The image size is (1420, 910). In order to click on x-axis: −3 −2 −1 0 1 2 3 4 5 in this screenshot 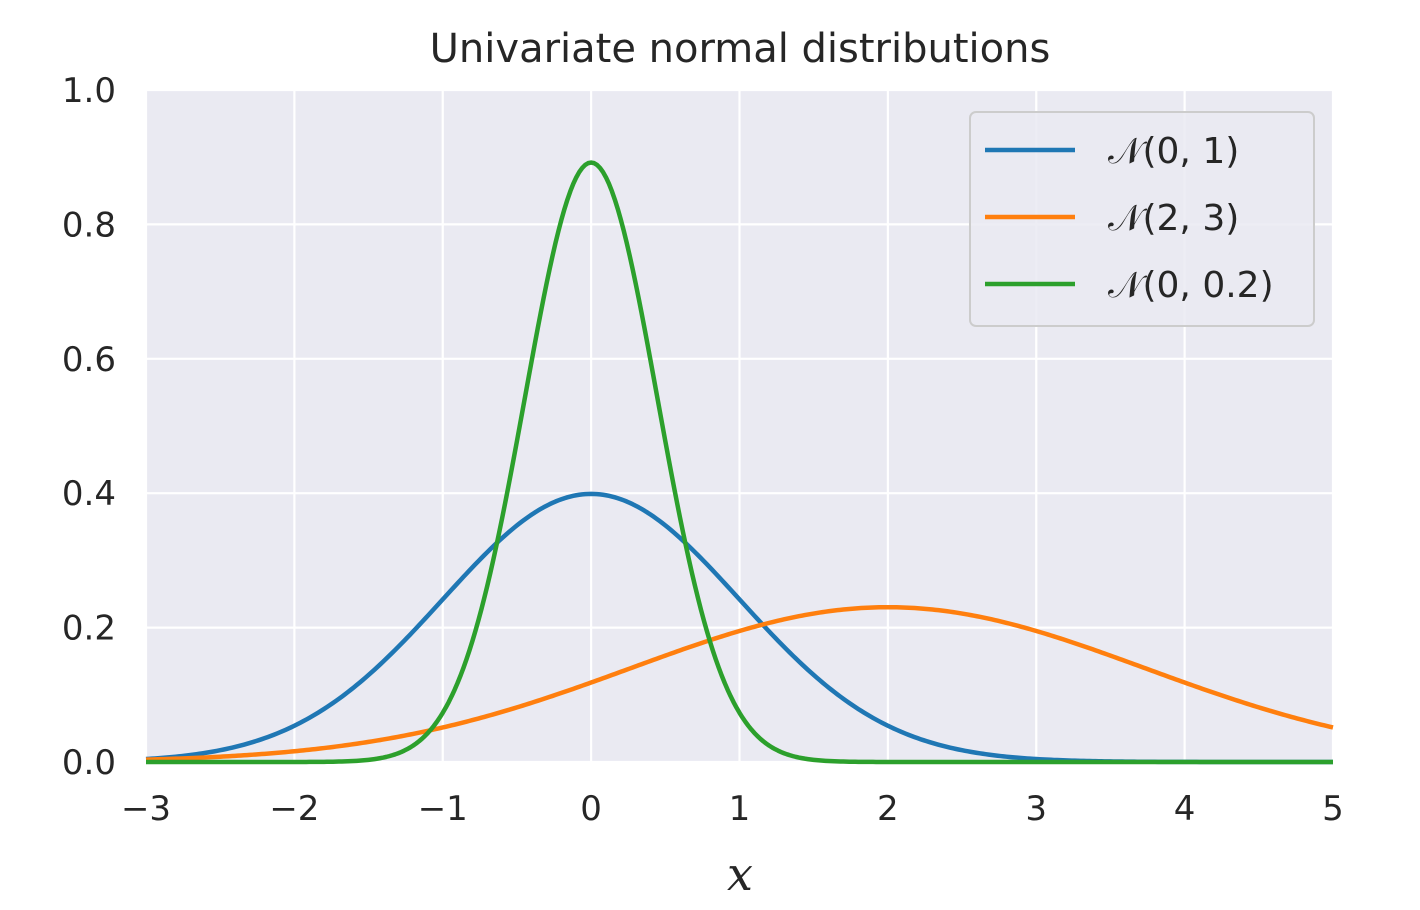, I will do `click(732, 809)`.